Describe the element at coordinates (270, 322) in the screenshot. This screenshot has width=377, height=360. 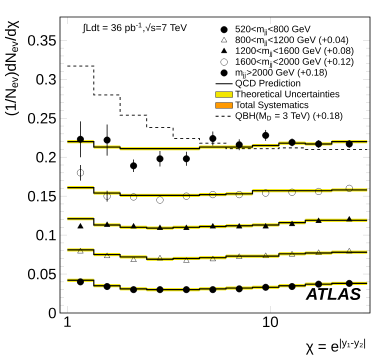
I see `x-tick-label: 10` at that location.